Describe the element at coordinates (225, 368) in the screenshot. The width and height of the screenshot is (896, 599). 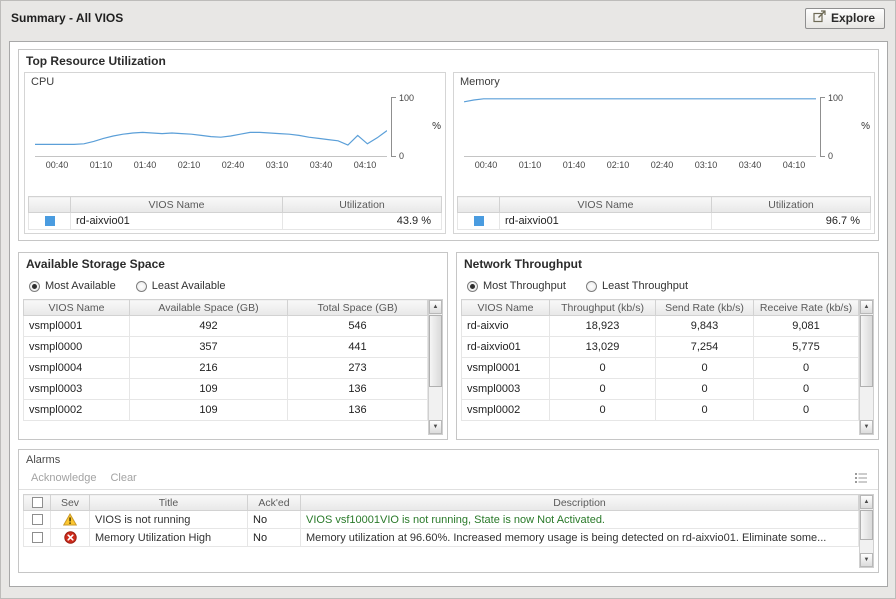
I see `table-row: vsmpl0004 216 273` at that location.